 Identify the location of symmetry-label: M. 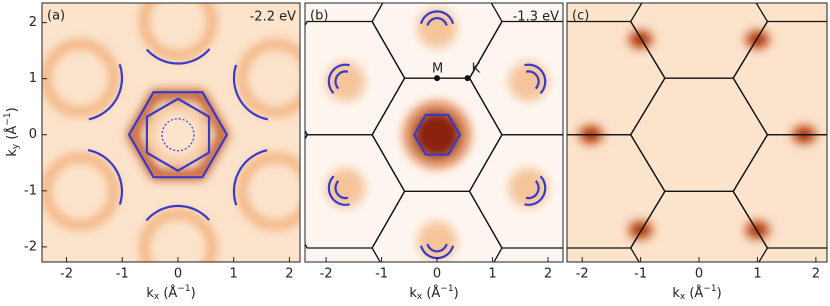
(437, 69).